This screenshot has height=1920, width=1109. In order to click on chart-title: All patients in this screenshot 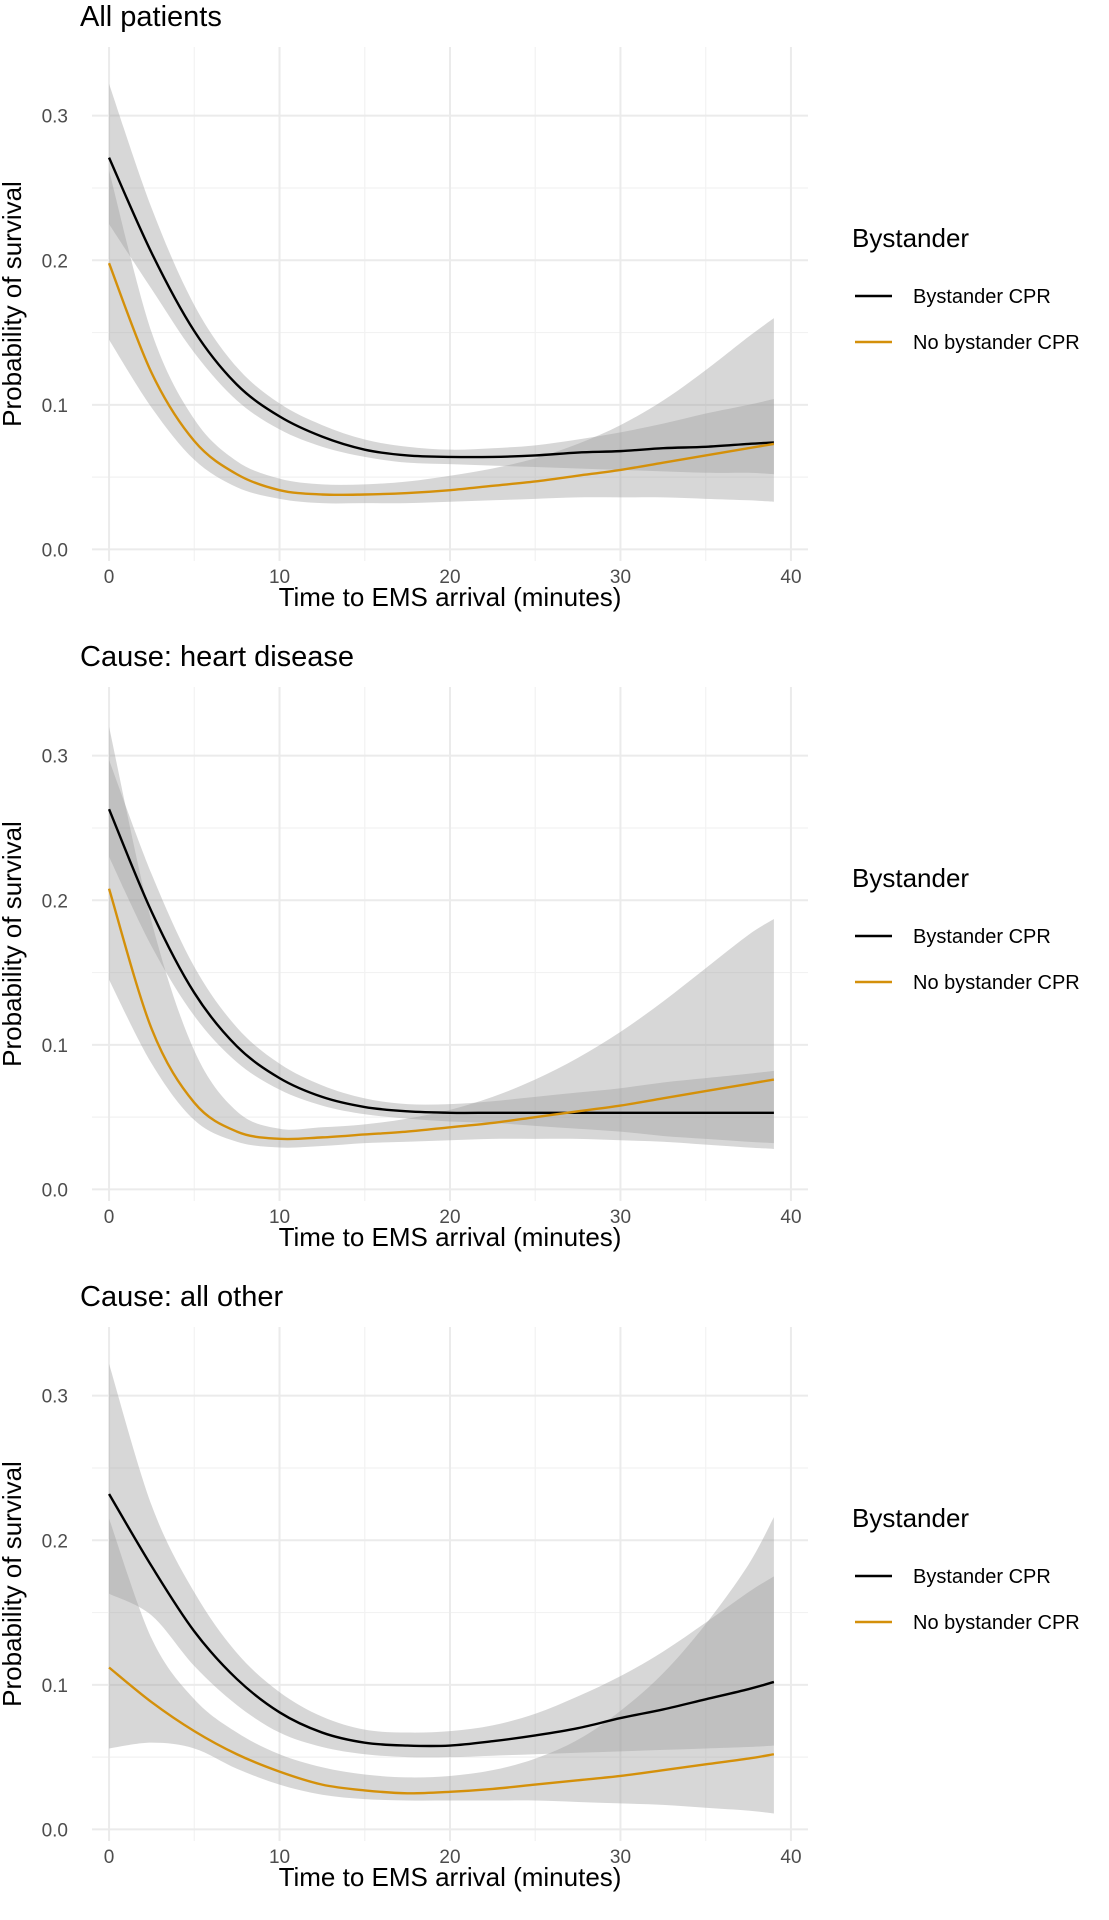, I will do `click(151, 17)`.